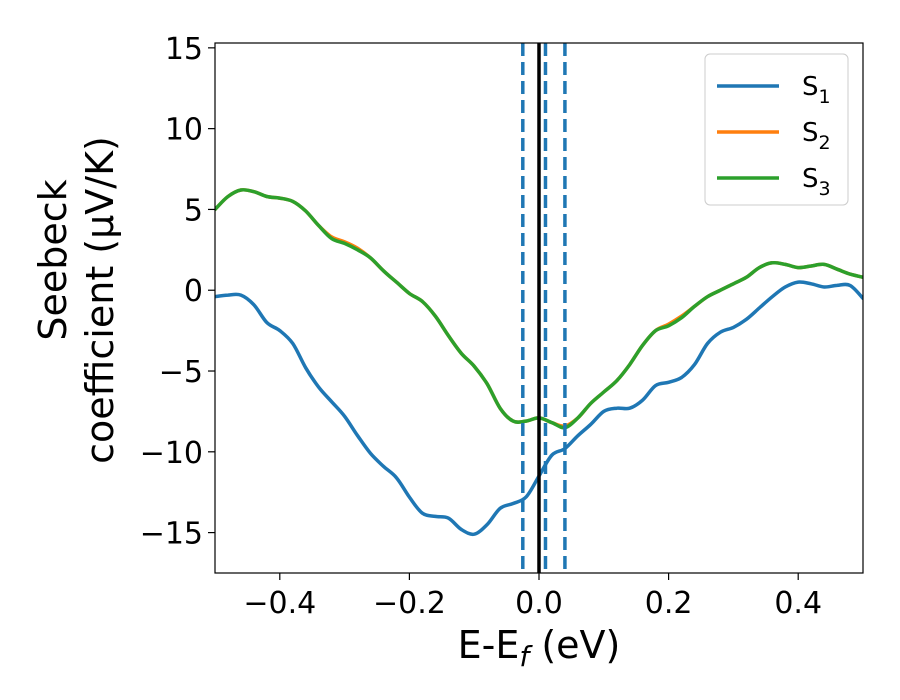  I want to click on legend-items: S1 S2 S3, so click(774, 136).